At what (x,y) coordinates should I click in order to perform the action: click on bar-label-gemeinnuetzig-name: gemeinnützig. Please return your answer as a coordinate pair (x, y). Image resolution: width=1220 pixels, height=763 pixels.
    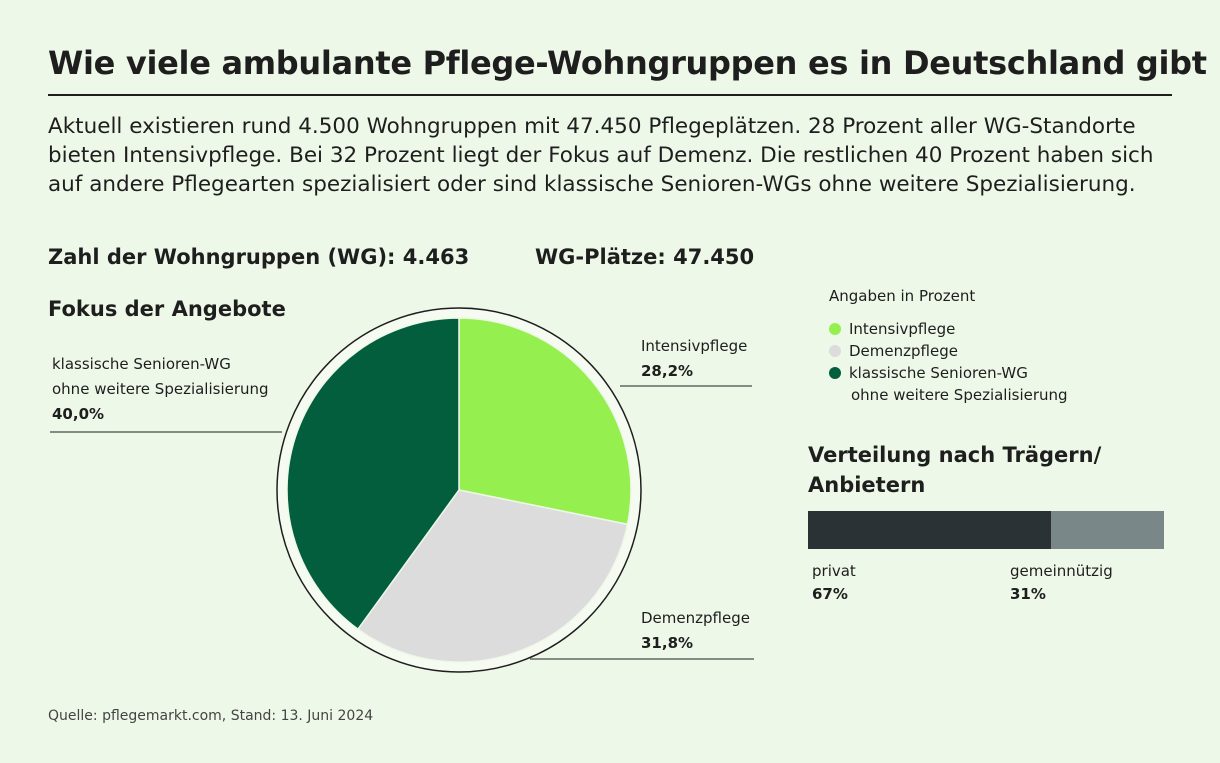
    Looking at the image, I should click on (1061, 571).